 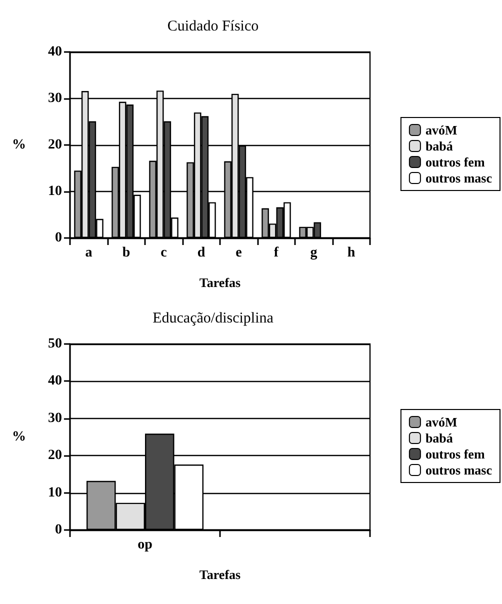 I want to click on x-tick-label: e, so click(x=239, y=253).